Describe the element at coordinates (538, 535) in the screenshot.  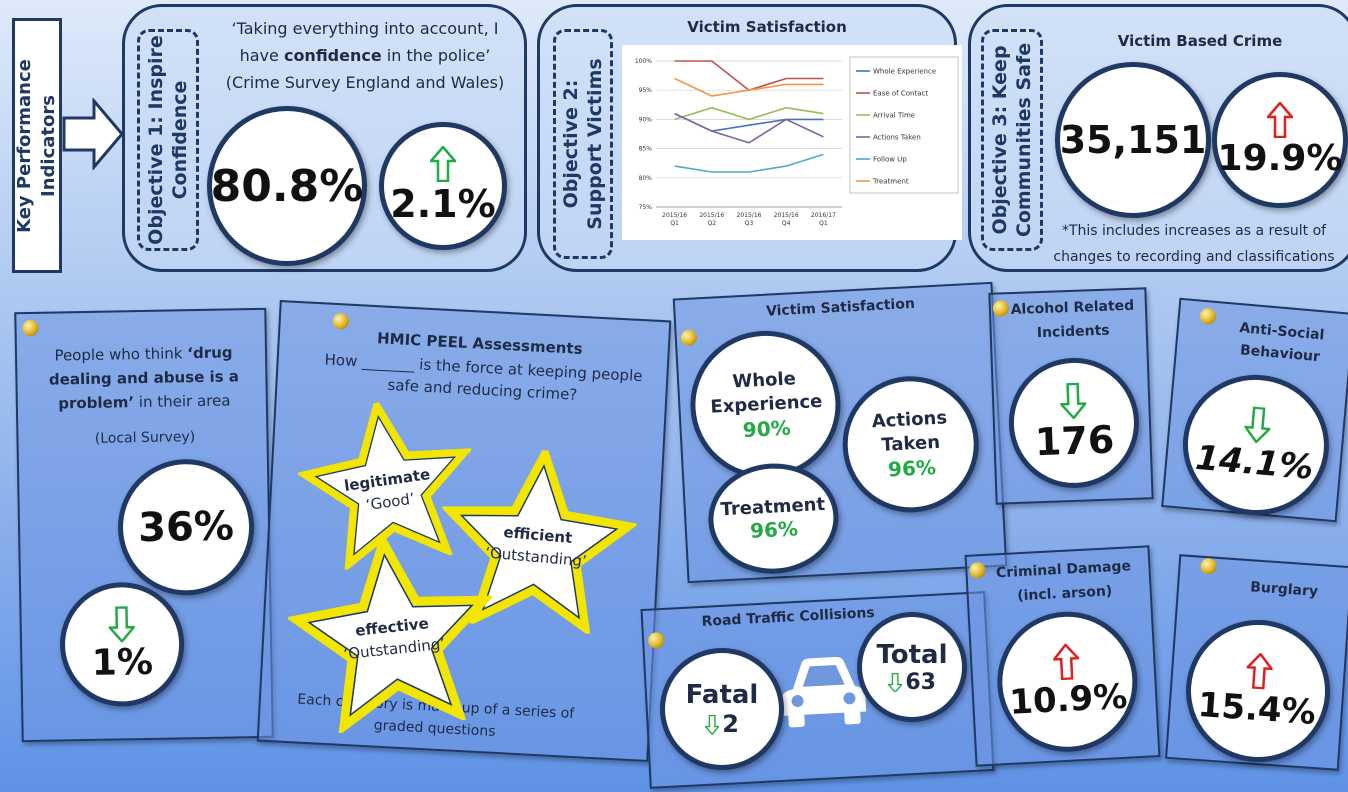
I see `star-name: efficient` at that location.